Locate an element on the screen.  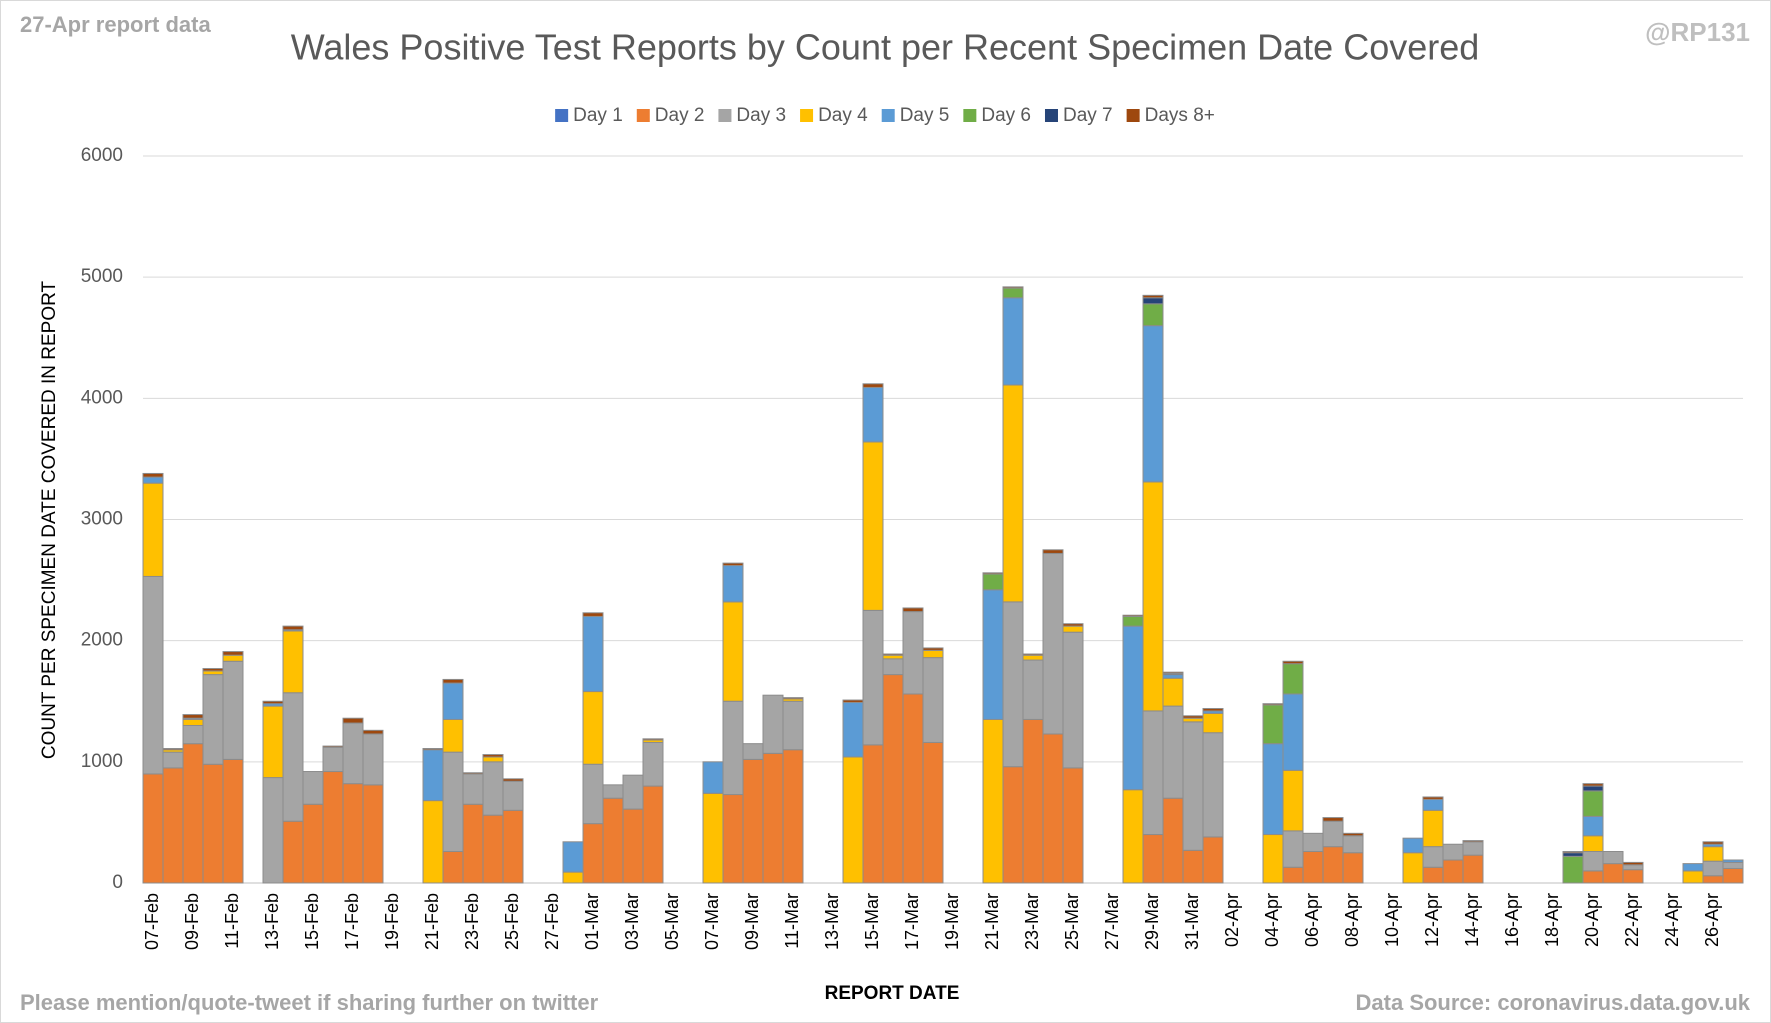
x-tick-label: 17-Mar is located at coordinates (912, 921).